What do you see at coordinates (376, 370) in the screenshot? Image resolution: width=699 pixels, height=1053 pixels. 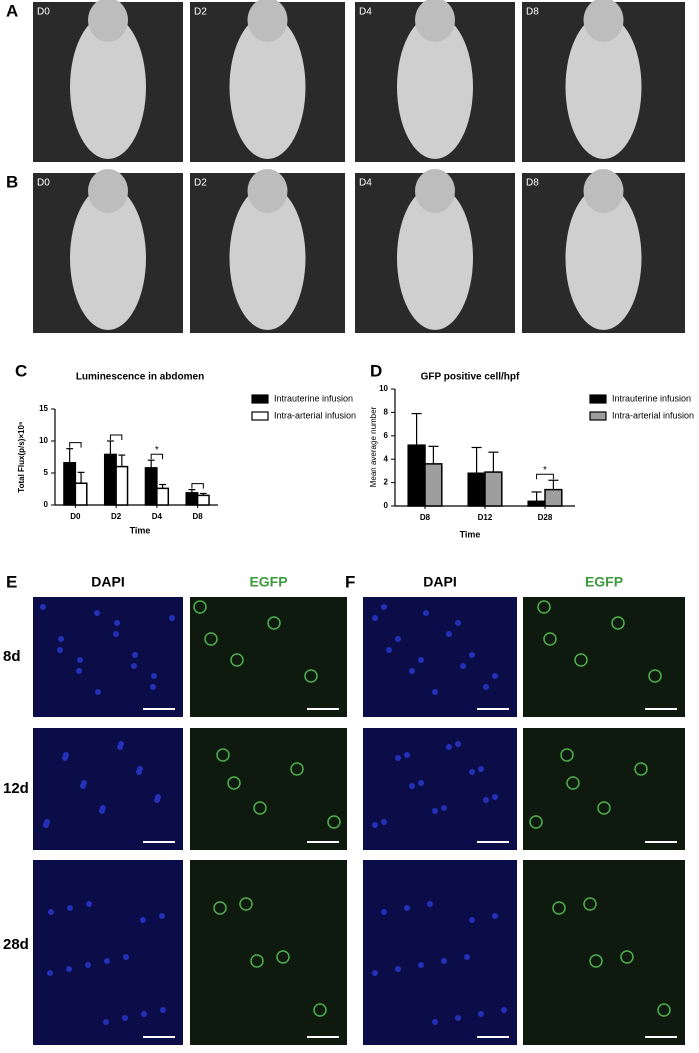 I see `panel-letter: D` at bounding box center [376, 370].